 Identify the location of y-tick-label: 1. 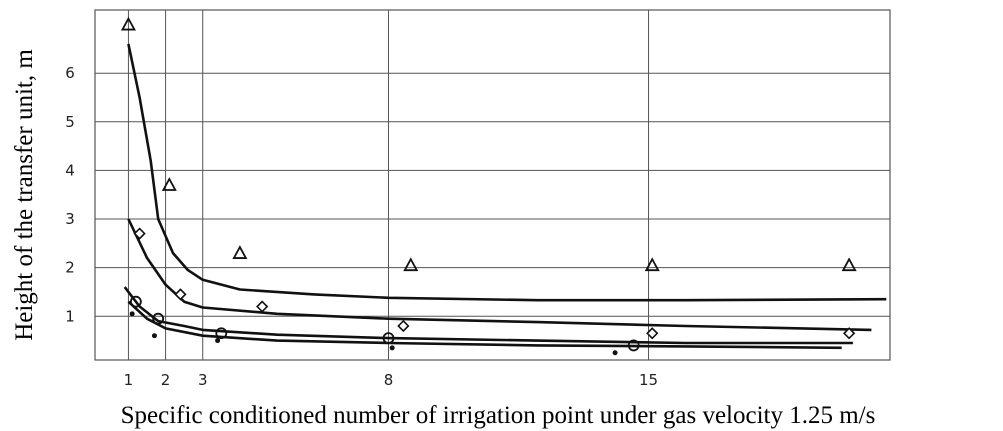
(70, 316).